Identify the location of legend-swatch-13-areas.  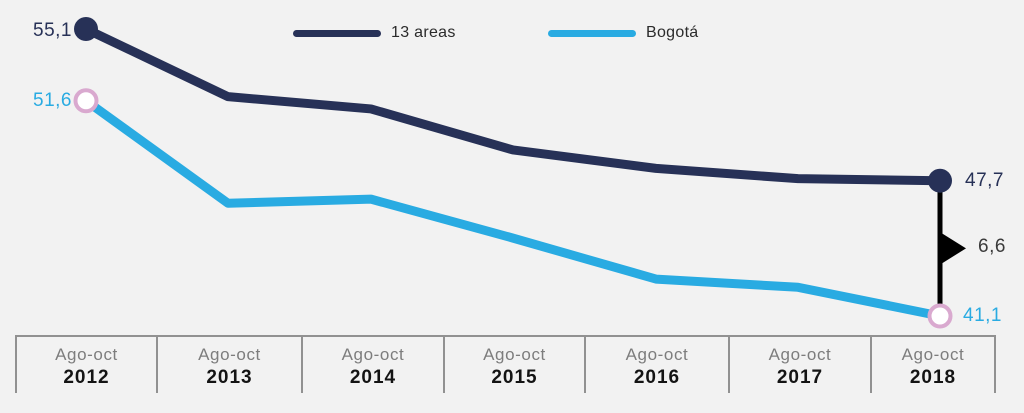
(337, 33).